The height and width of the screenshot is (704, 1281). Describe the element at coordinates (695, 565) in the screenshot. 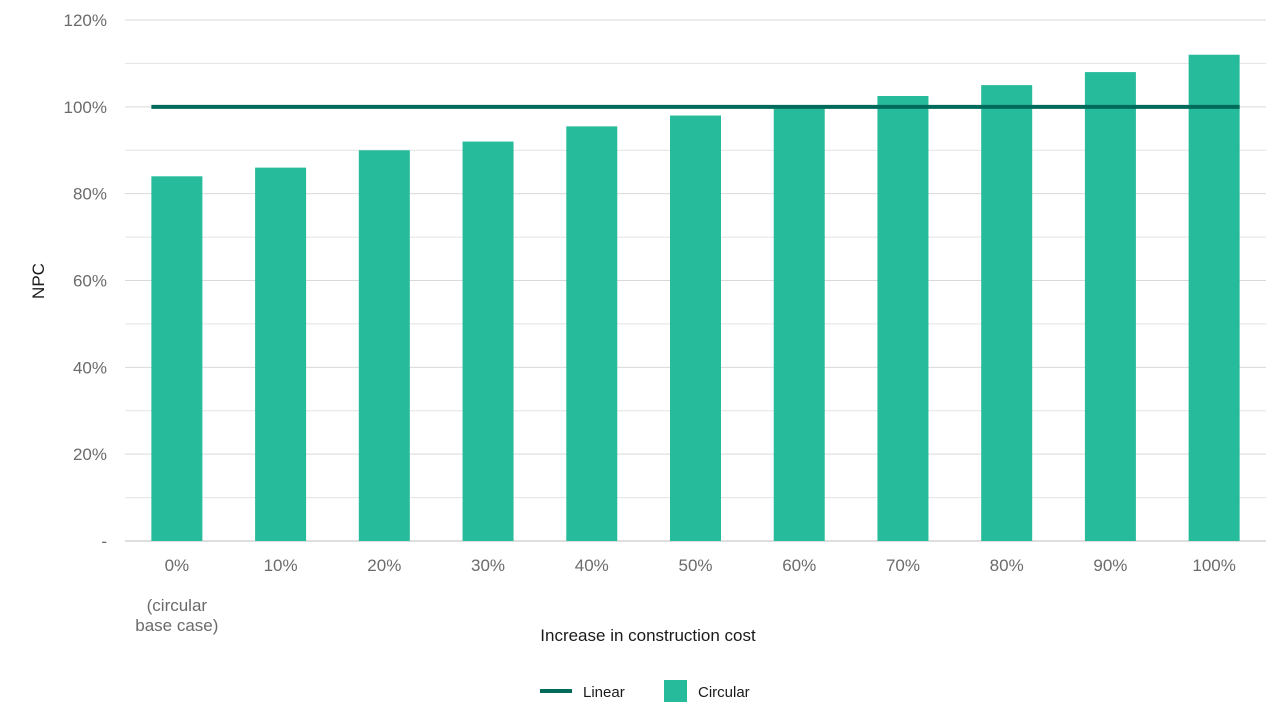

I see `x-tick-label: 50%` at that location.